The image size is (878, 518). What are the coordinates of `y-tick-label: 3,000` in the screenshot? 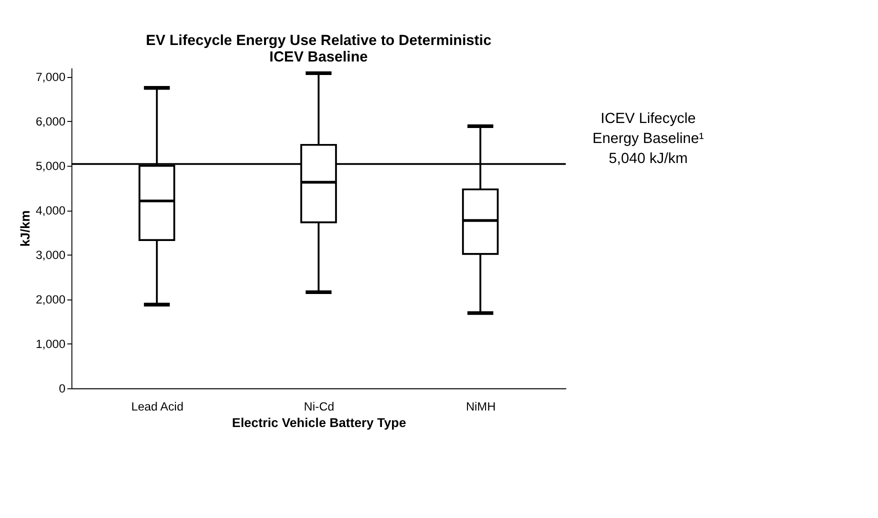 It's located at (51, 255).